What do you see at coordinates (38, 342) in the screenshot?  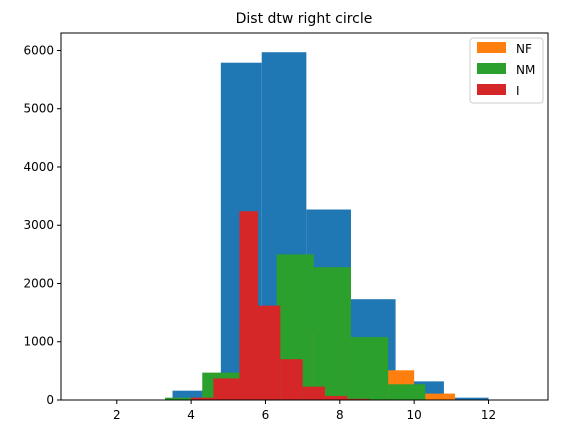 I see `y-tick-label: 1000` at bounding box center [38, 342].